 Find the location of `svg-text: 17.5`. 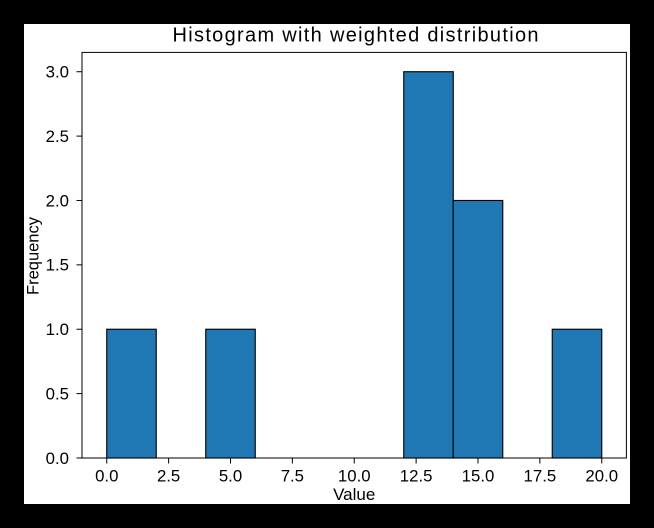

svg-text: 17.5 is located at coordinates (540, 475).